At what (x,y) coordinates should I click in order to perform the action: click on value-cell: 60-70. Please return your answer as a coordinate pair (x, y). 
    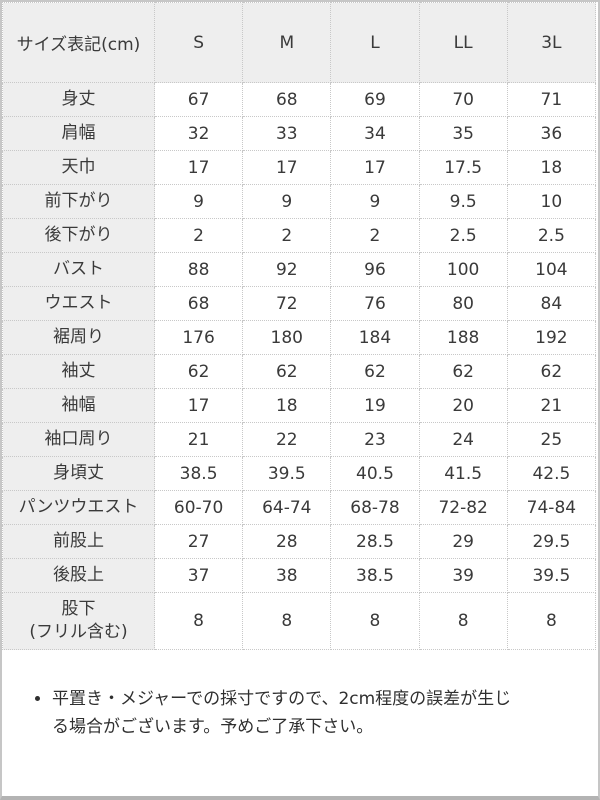
    Looking at the image, I should click on (198, 507).